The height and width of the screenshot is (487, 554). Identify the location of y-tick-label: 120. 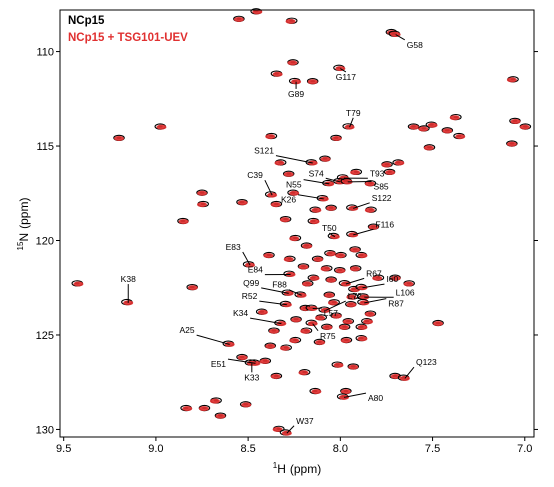
(45, 242).